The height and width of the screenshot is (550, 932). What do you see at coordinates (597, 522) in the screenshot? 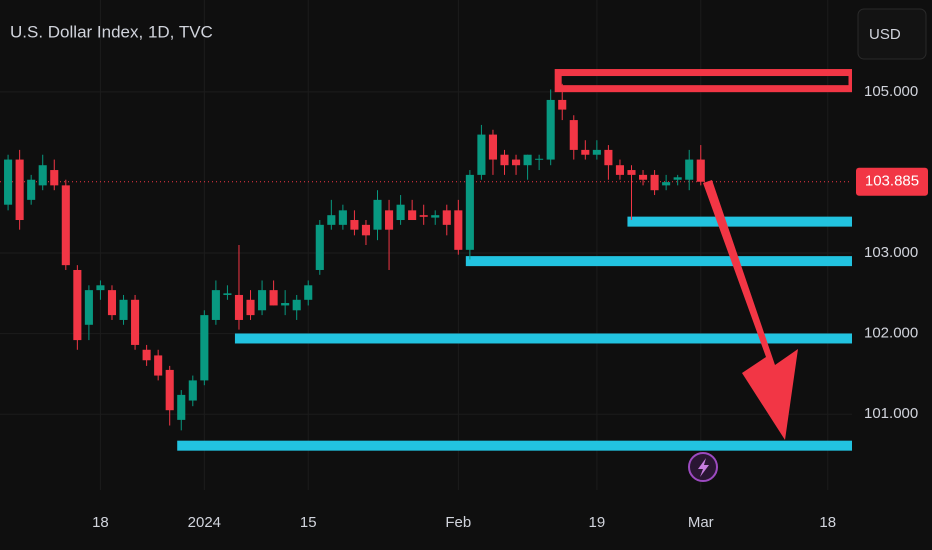
I see `x-tick-label: 19` at bounding box center [597, 522].